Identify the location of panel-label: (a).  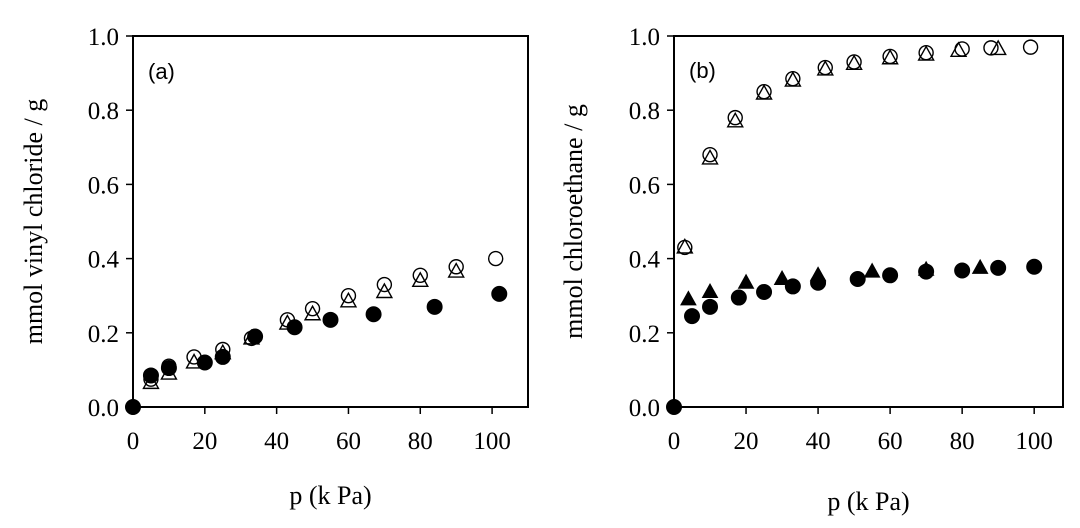
(161, 71).